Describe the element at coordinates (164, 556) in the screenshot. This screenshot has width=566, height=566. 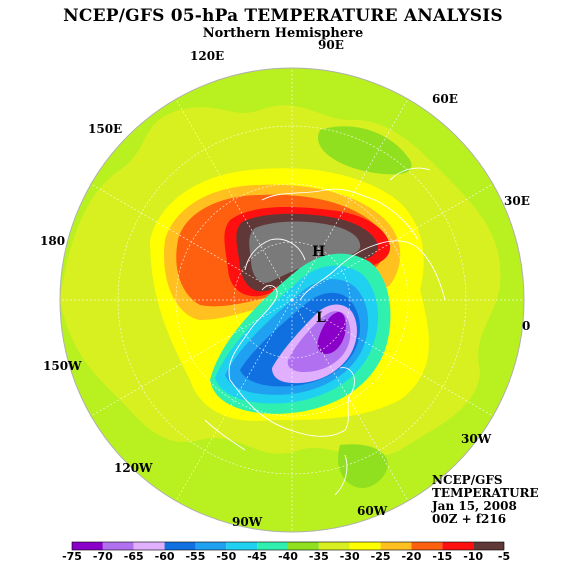
I see `colorbar-tick-label: -60` at that location.